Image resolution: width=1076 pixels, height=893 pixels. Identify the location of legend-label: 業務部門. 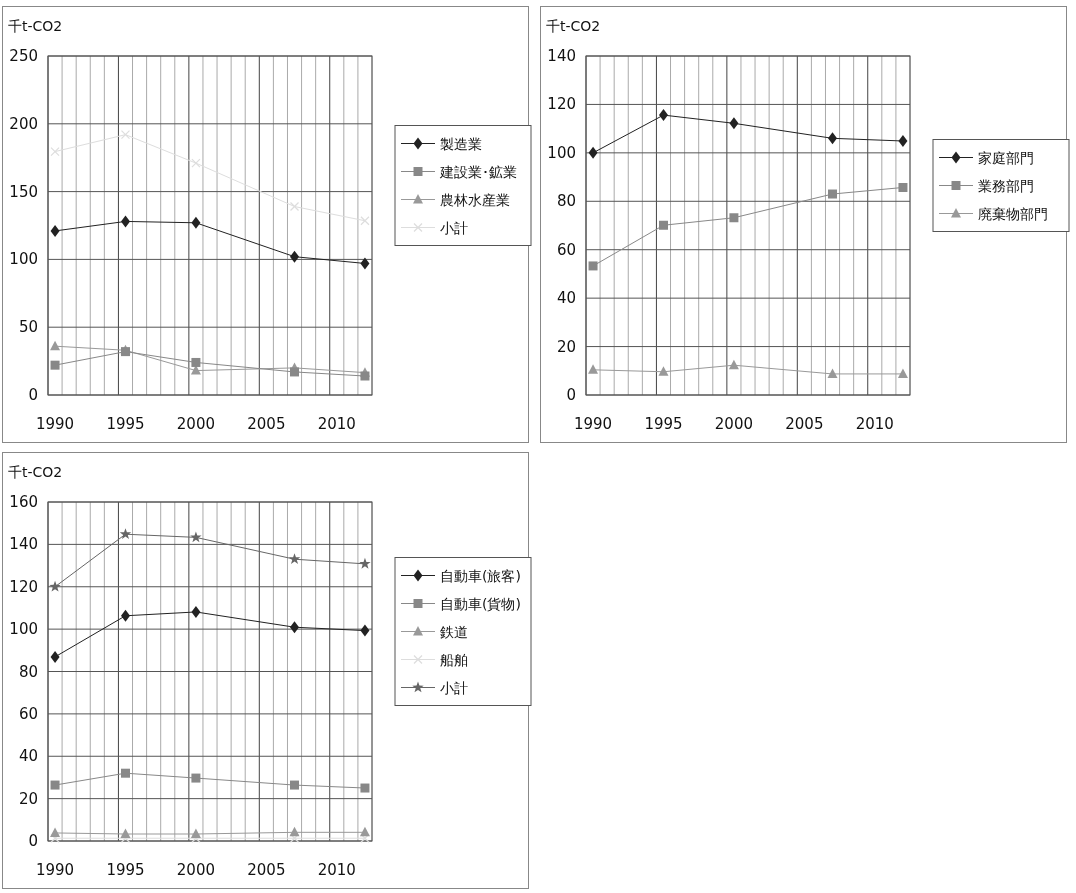
(1006, 185).